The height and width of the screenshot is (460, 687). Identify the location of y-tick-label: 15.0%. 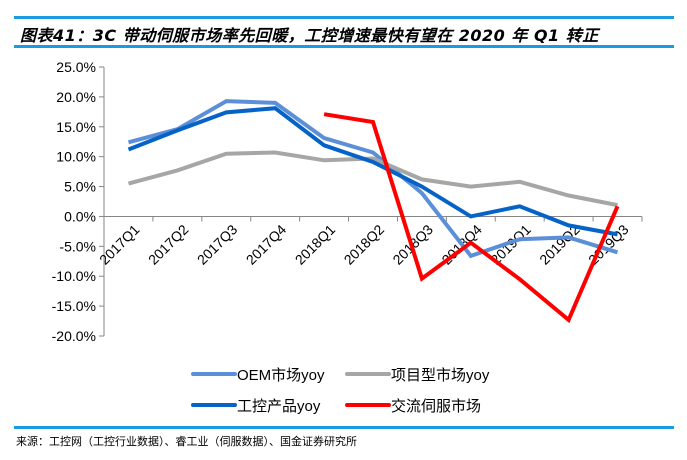
(76, 127).